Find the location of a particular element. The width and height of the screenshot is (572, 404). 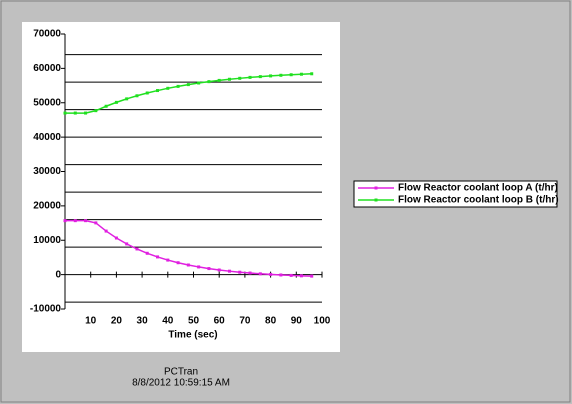

y-tick-label: 20000 is located at coordinates (47, 206).